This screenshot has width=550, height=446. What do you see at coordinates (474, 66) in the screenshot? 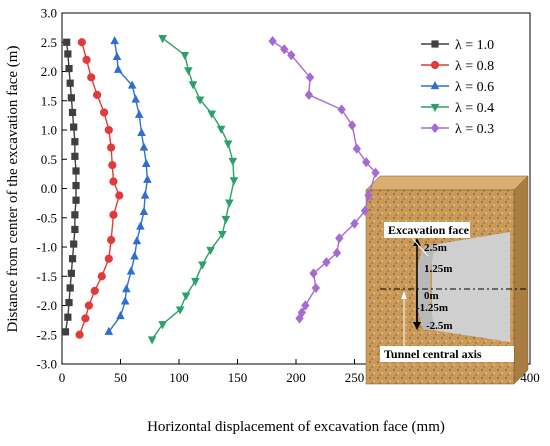
I see `legend-label: λ = 0.8` at bounding box center [474, 66].